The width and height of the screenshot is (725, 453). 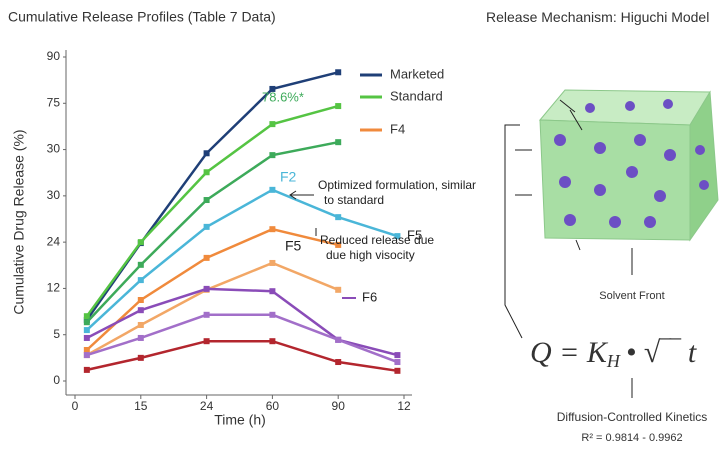 What do you see at coordinates (54, 288) in the screenshot?
I see `y-tick-label: 12` at bounding box center [54, 288].